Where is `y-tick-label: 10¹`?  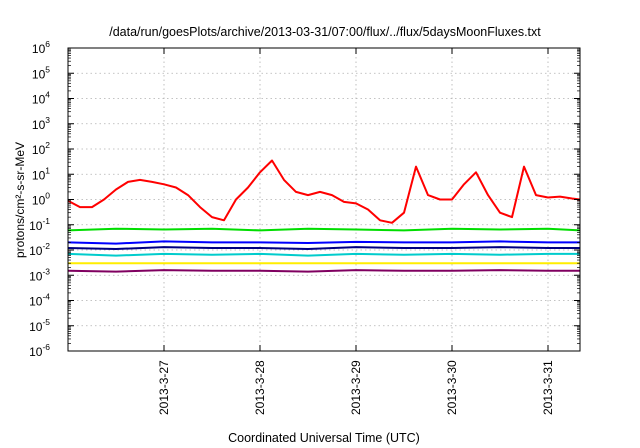
y-tick-label: 10¹ is located at coordinates (41, 173).